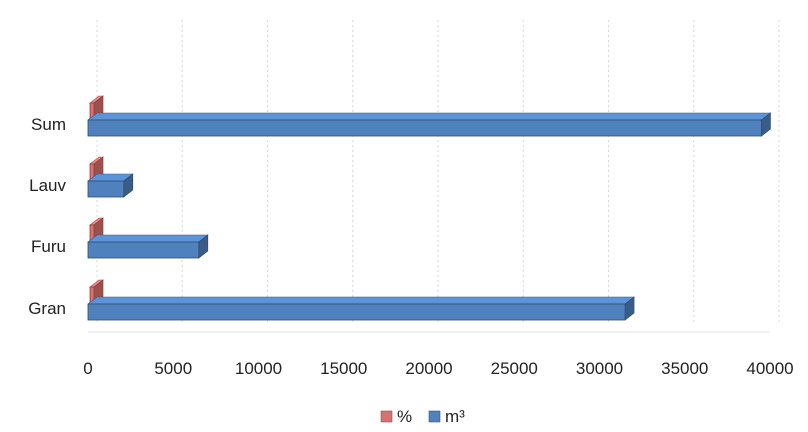 The height and width of the screenshot is (432, 808). I want to click on x-tick-labels: 0 5000 10000 15000 20000 25000 30000 35000 40000, so click(438, 368).